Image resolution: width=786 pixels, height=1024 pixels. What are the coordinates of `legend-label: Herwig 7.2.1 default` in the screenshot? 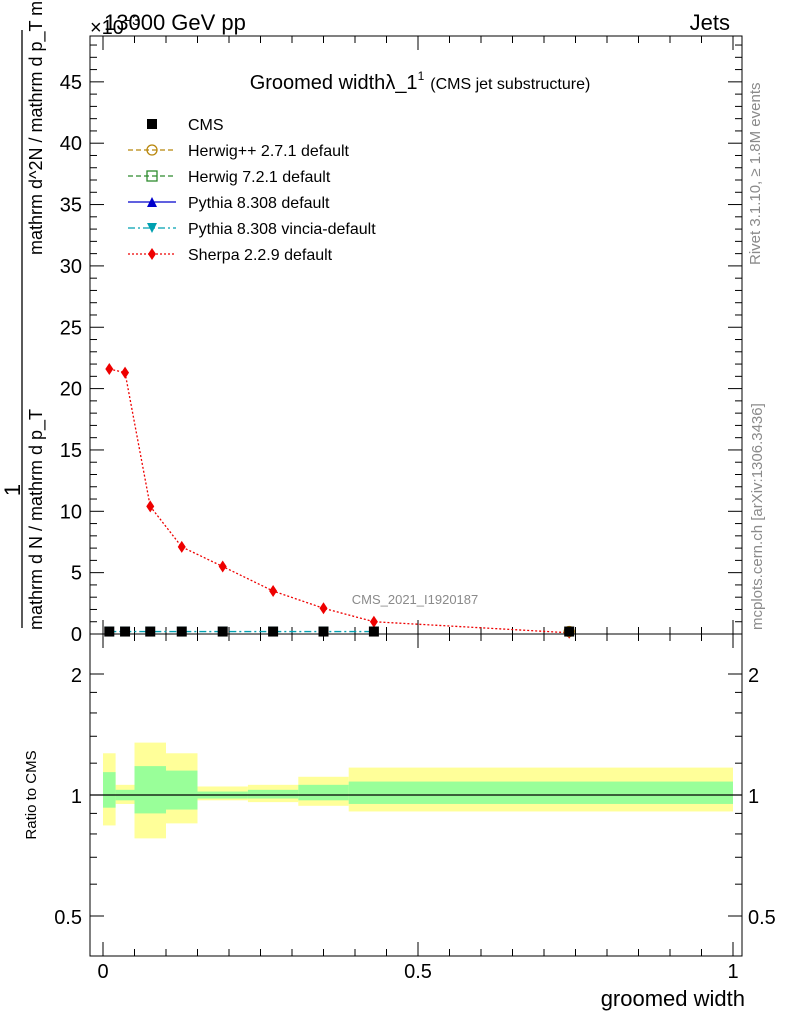 It's located at (259, 177).